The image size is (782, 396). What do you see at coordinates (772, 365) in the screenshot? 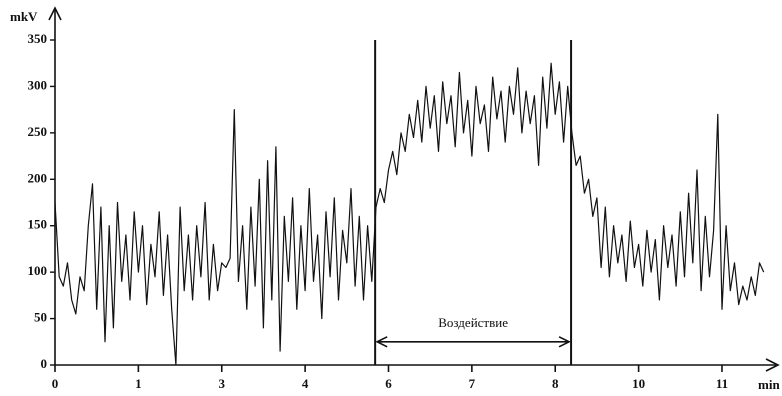
I see `x-axis-arrow` at bounding box center [772, 365].